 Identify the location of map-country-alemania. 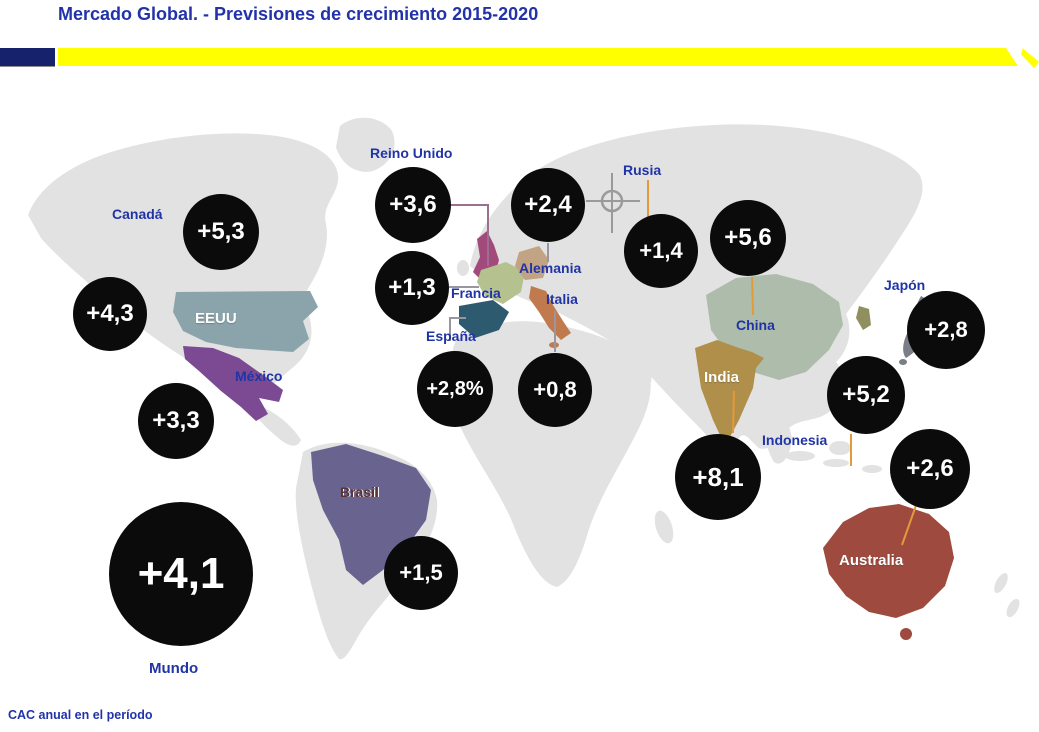
(532, 263).